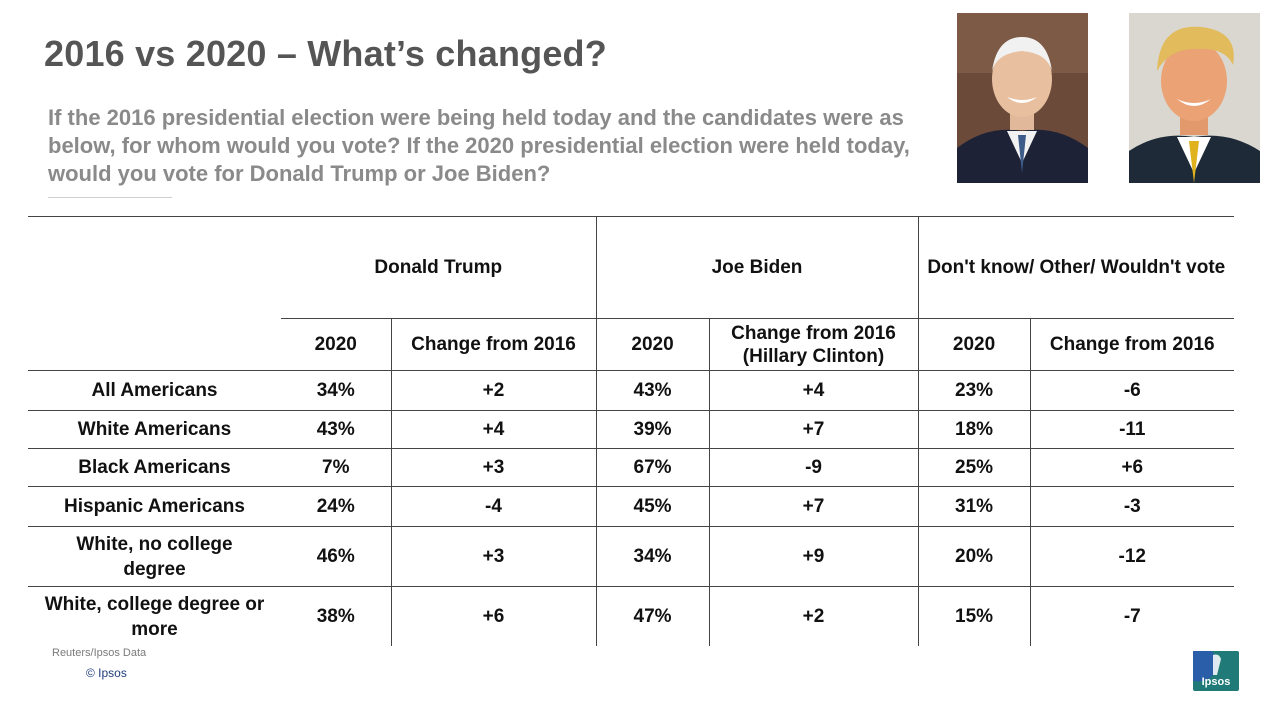 This screenshot has width=1280, height=720. I want to click on header-joe-biden: Joe Biden, so click(757, 267).